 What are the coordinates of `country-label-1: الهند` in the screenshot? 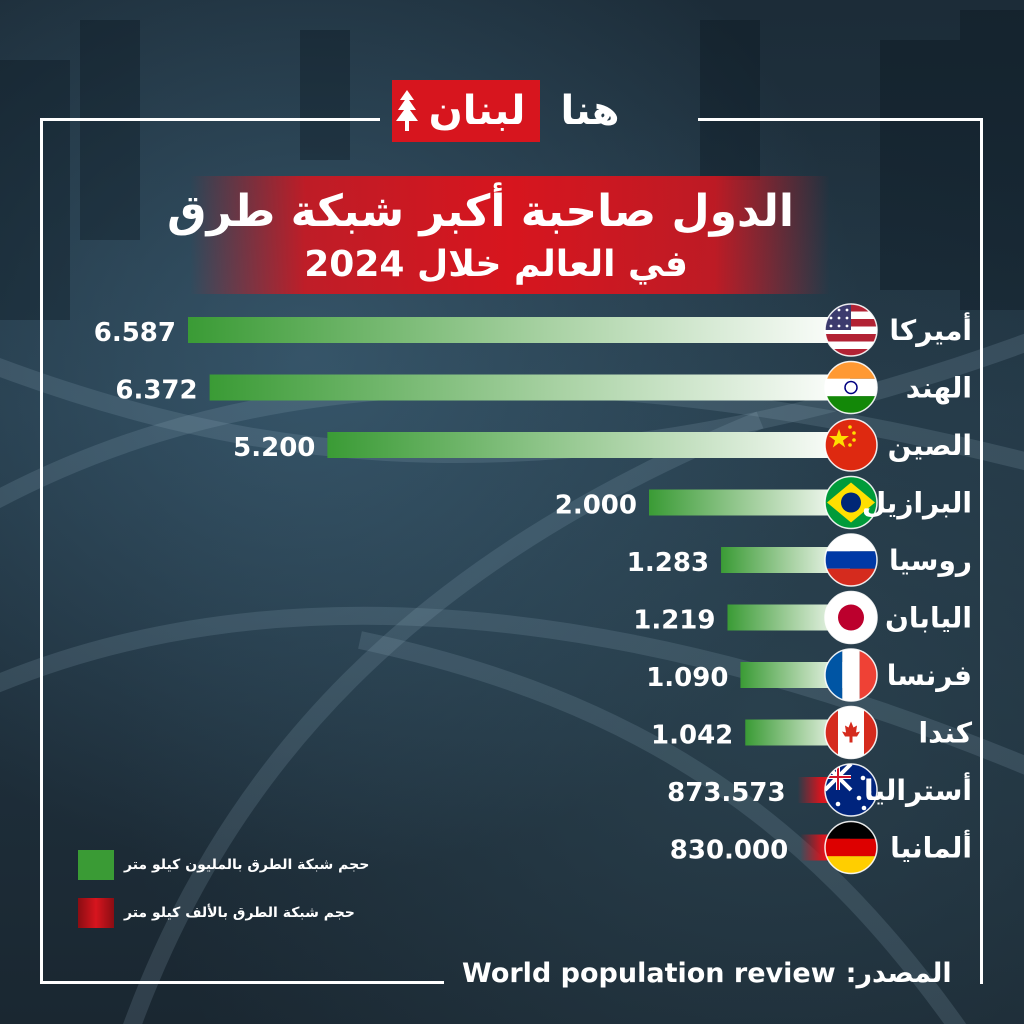 It's located at (939, 388).